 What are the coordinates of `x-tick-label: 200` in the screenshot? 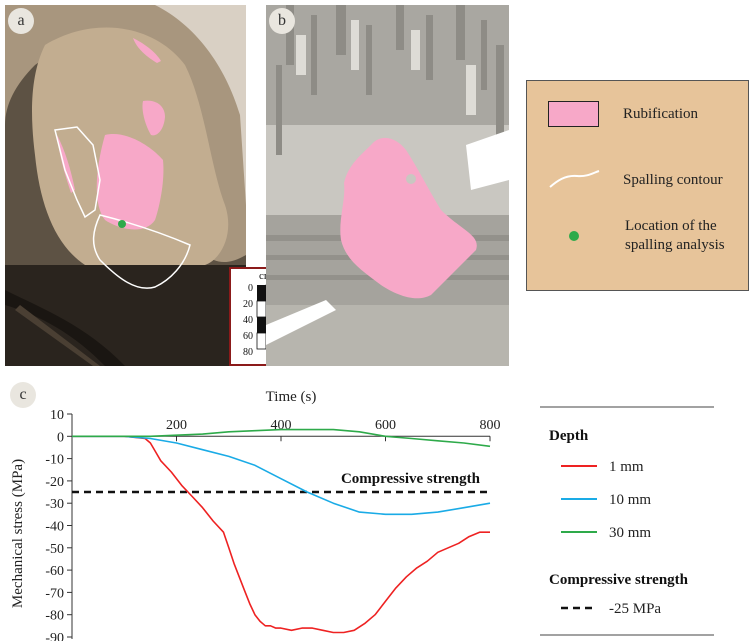 It's located at (176, 425).